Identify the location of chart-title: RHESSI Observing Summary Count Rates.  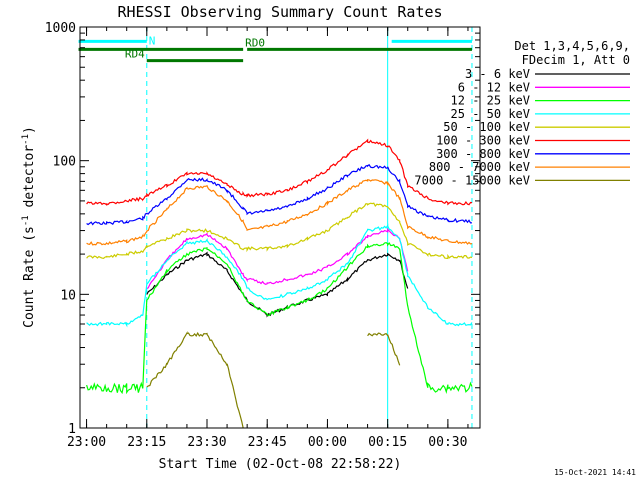
(279, 12).